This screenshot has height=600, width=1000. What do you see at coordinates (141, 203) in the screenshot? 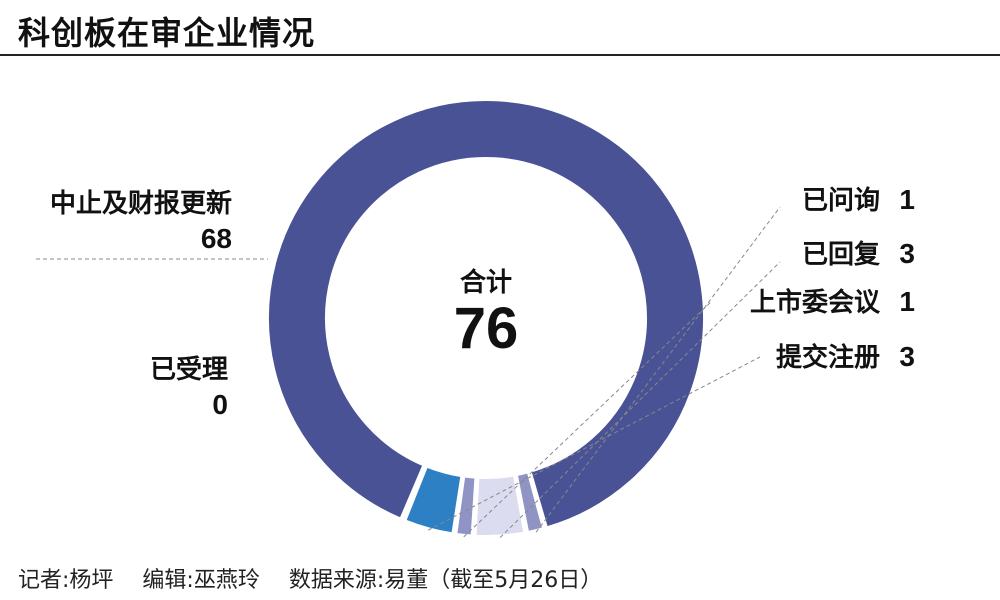
I see `slice-label-5: 中止及财报更新` at bounding box center [141, 203].